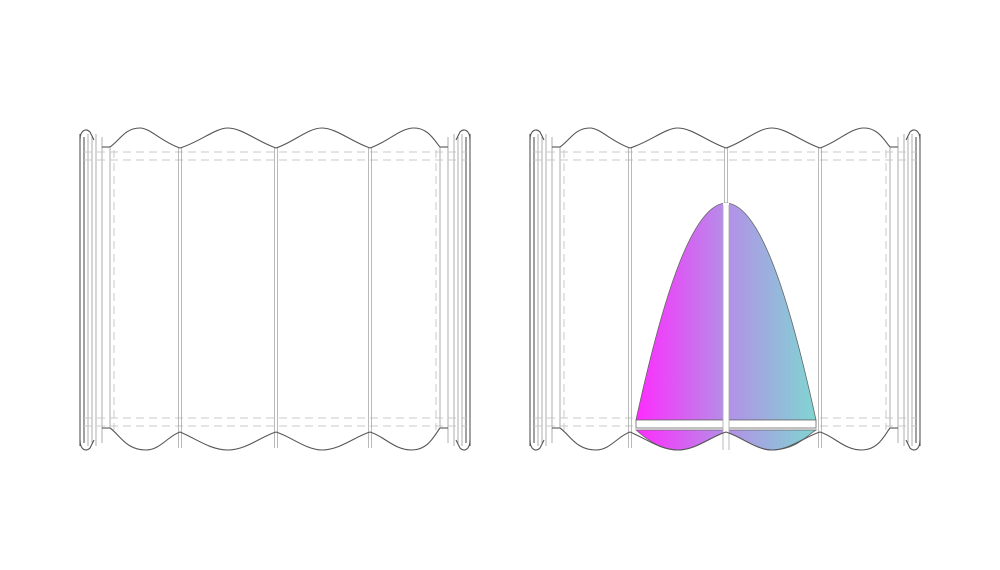 The height and width of the screenshot is (570, 1000). Describe the element at coordinates (726, 326) in the screenshot. I see `shaded-center-seam` at that location.